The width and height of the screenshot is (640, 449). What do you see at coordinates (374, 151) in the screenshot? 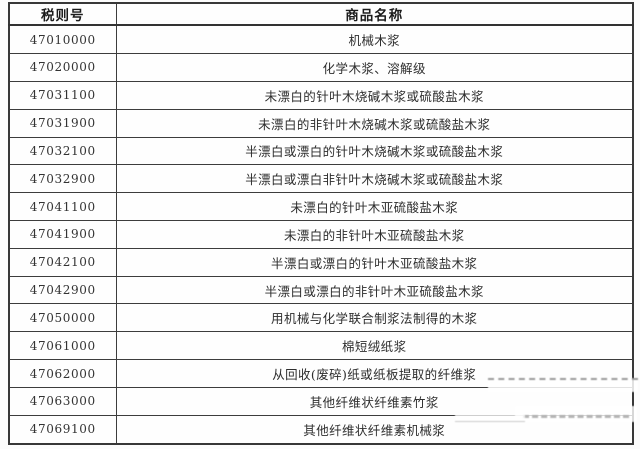
I see `product-name-cell: 半漂白或漂白的针叶木烧碱木浆或硫酸盐木浆` at bounding box center [374, 151].